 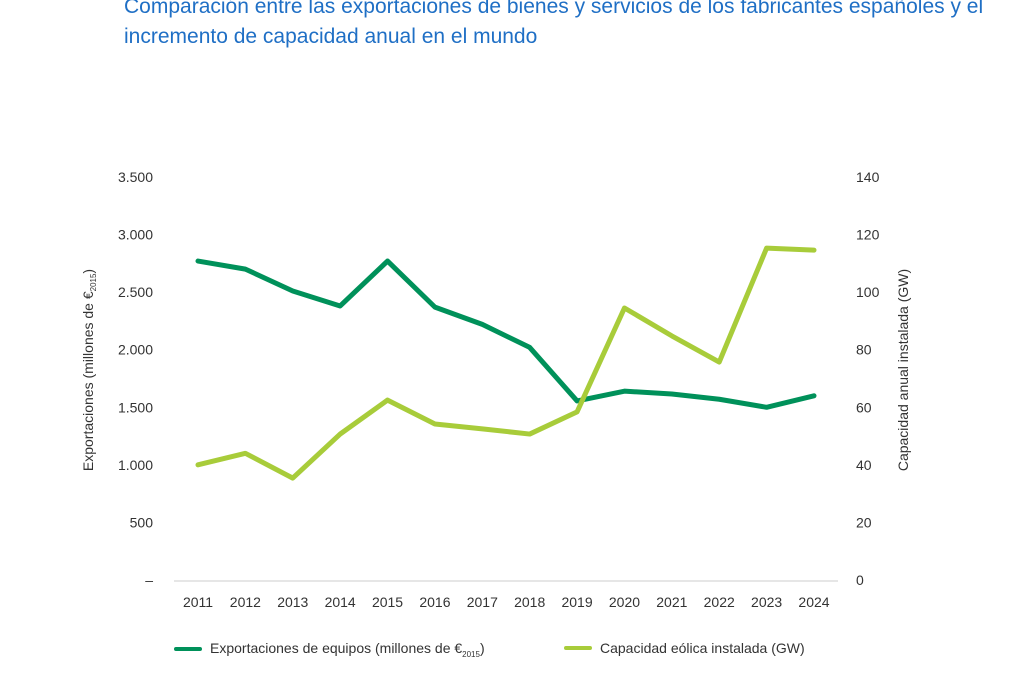 What do you see at coordinates (860, 580) in the screenshot?
I see `y-right-tick-label: 0` at bounding box center [860, 580].